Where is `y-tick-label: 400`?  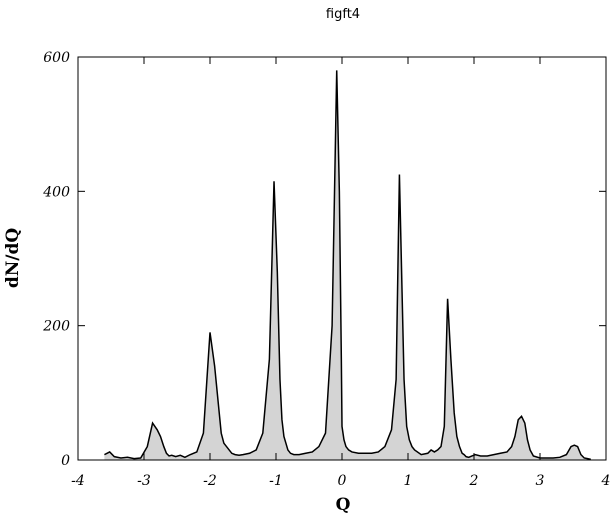 y-tick-label: 400 is located at coordinates (56, 192).